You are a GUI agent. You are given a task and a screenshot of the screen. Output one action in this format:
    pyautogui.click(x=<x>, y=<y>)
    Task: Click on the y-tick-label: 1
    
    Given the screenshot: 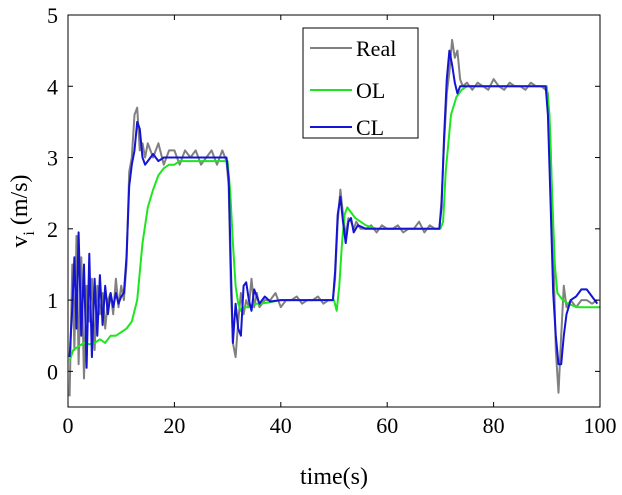 What is the action you would take?
    pyautogui.click(x=52, y=300)
    